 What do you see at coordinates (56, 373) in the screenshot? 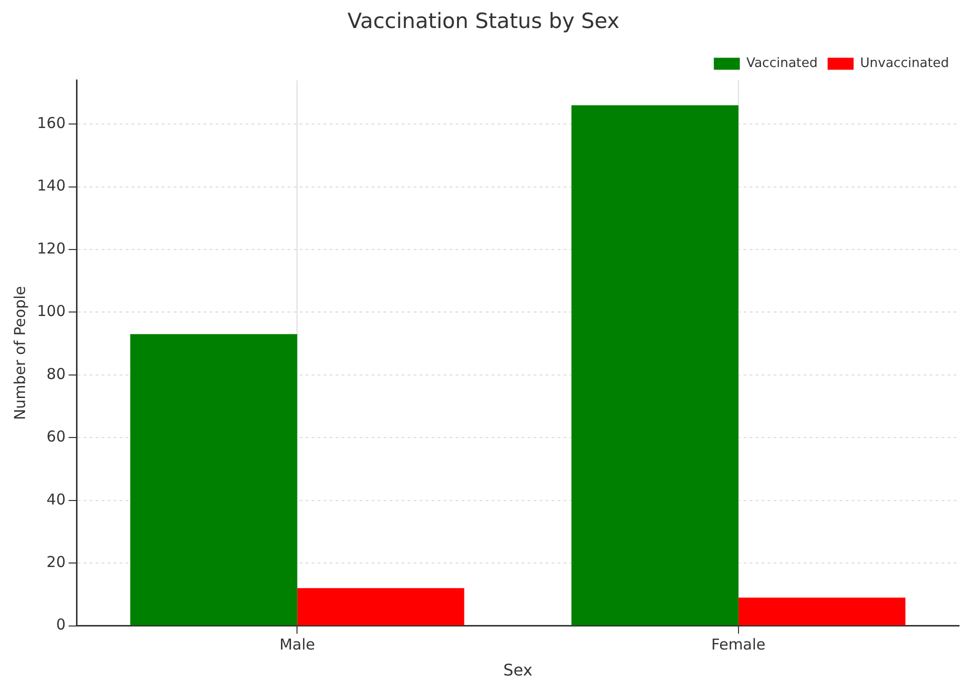
I see `y-tick-label: 80` at bounding box center [56, 373].